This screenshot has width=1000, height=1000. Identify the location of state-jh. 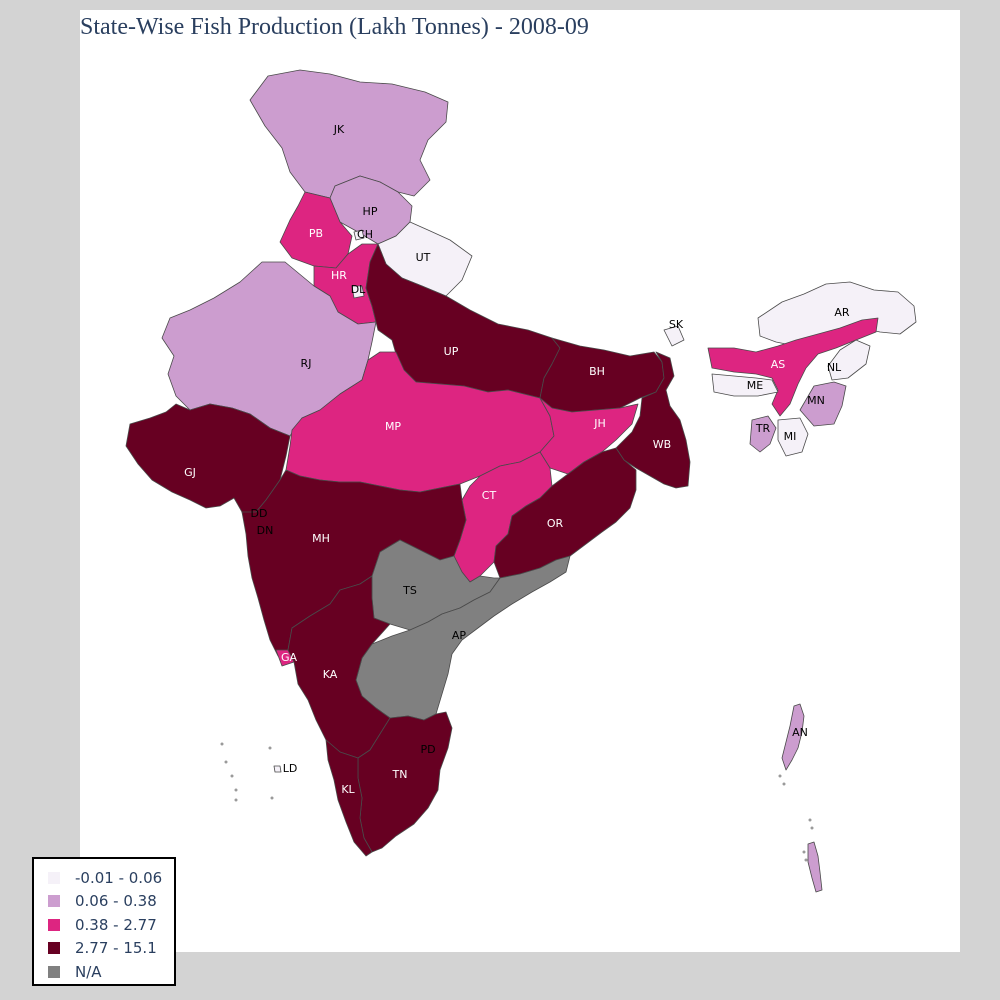
(589, 436).